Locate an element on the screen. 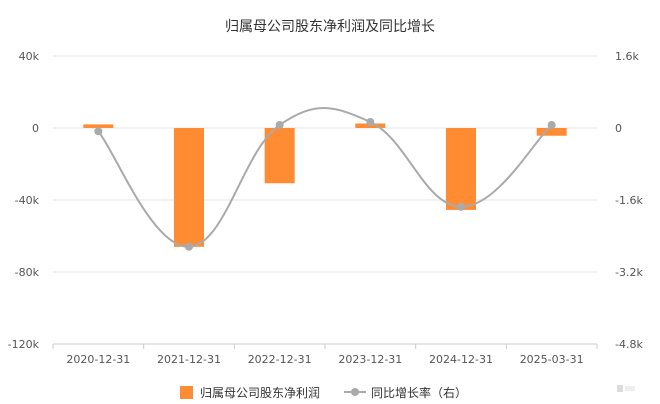 The image size is (660, 404). right-tick-label: 1.6k is located at coordinates (627, 56).